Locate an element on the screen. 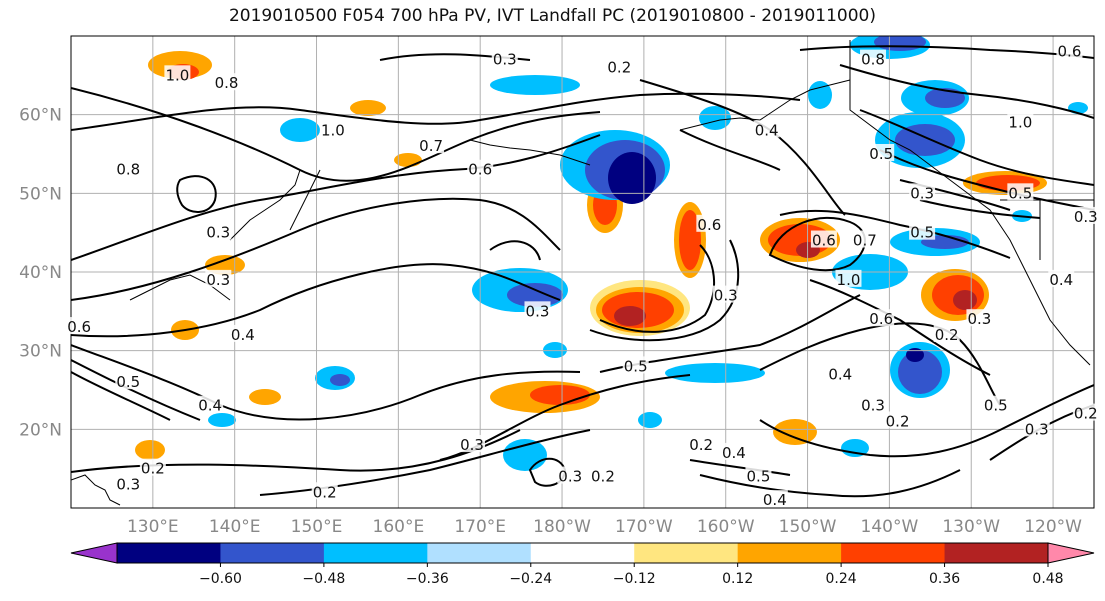 The image size is (1105, 601). colorbar-extend-low is located at coordinates (94, 553).